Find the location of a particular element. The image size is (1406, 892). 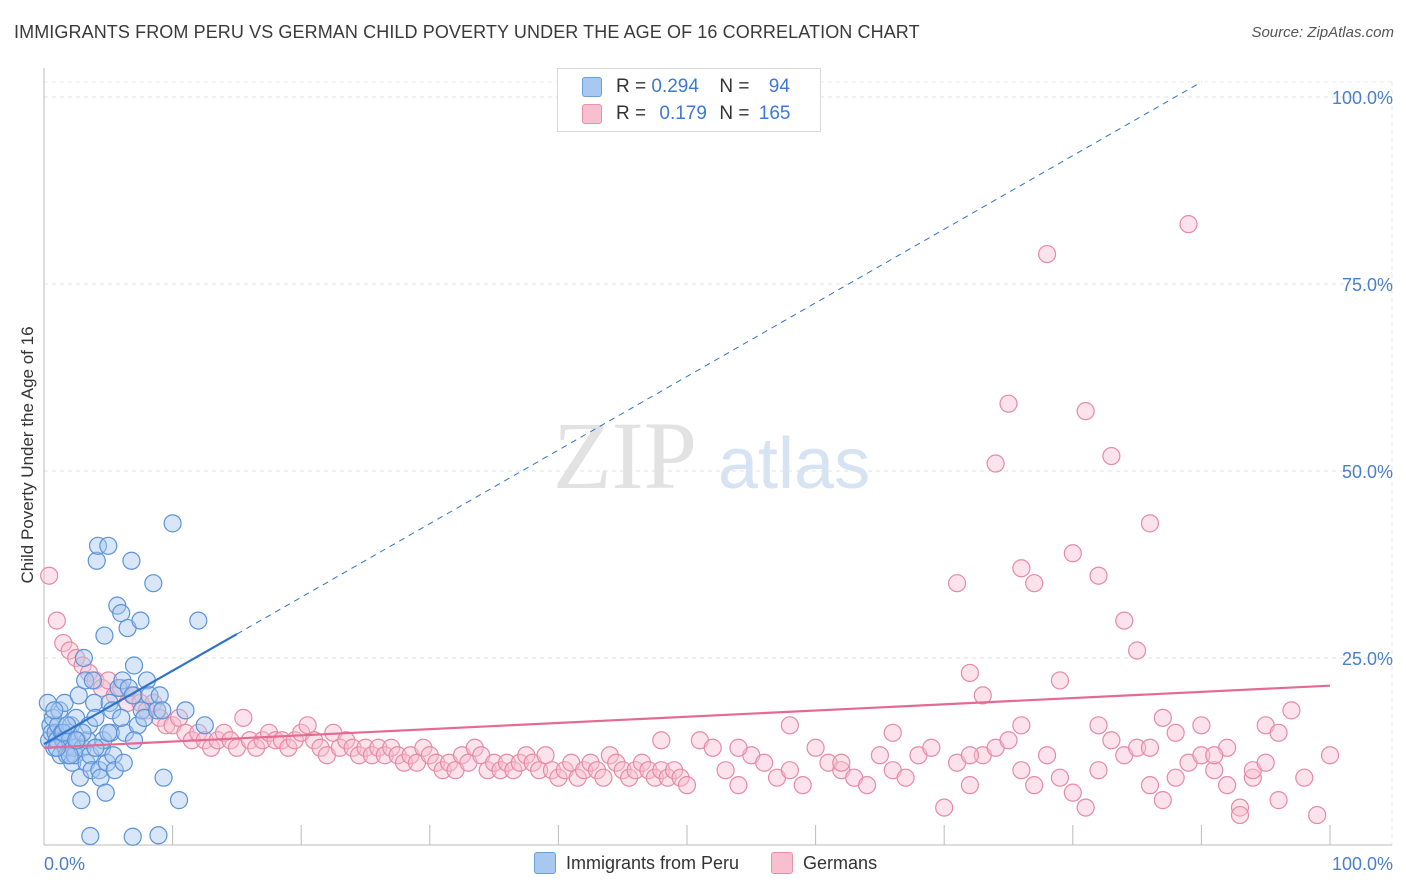

bottom-legend-peru: Immigrants from Peru is located at coordinates (636, 863).